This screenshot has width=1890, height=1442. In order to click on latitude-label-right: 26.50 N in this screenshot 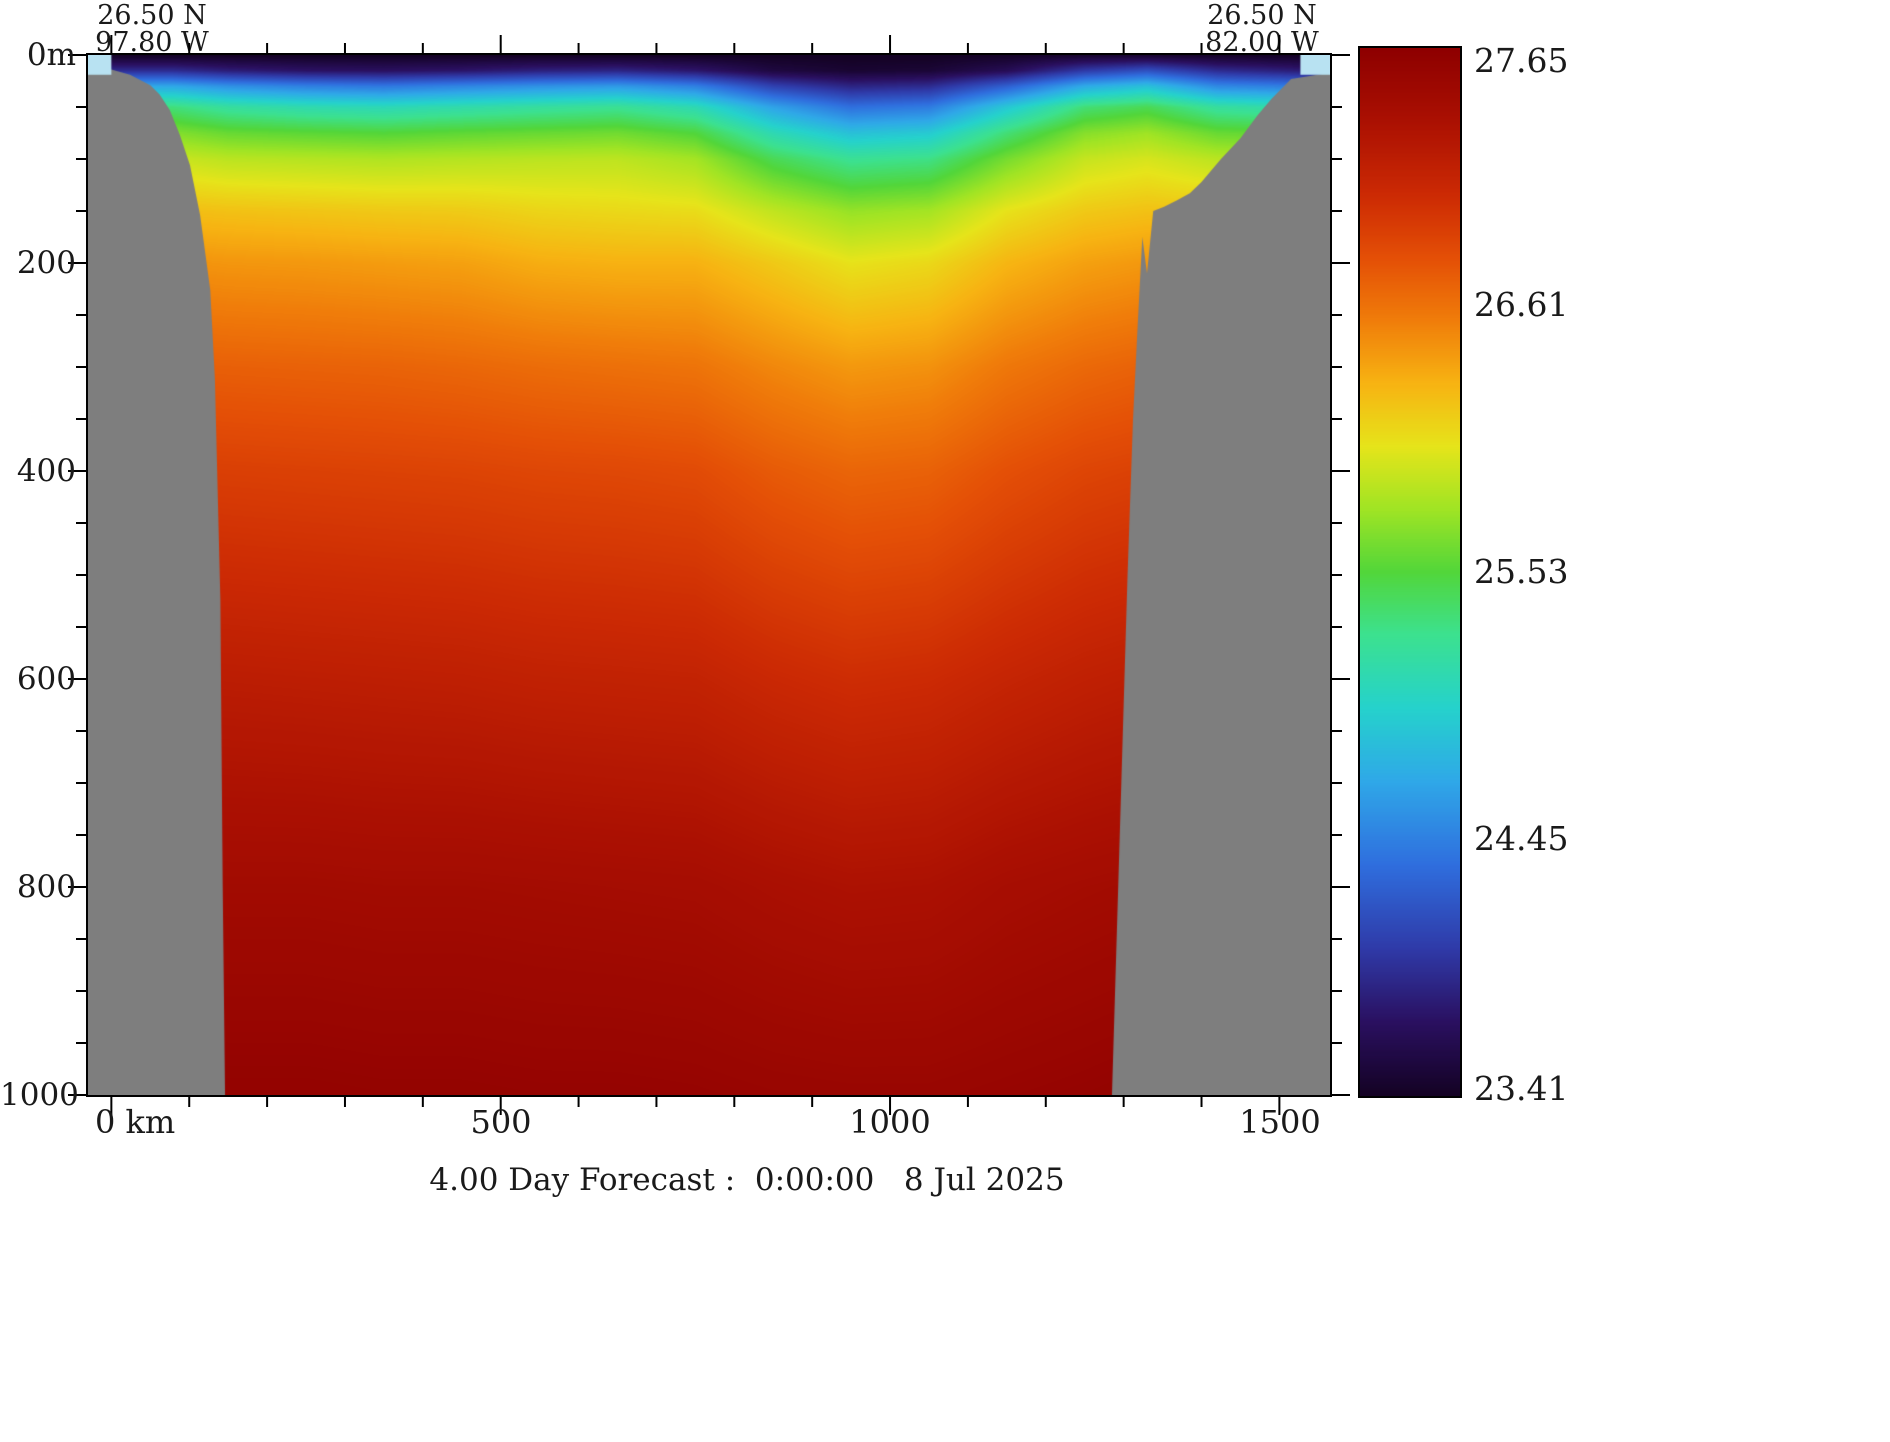, I will do `click(1262, 15)`.